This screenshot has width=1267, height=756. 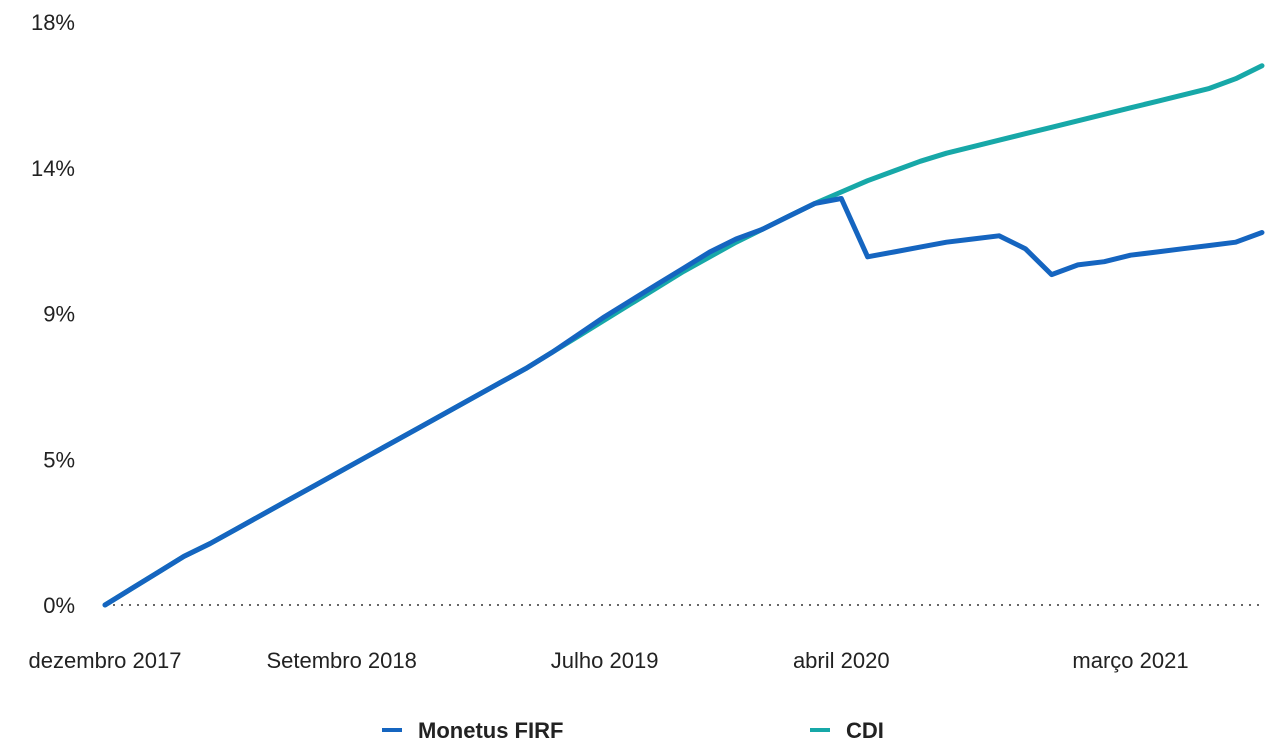 What do you see at coordinates (59, 314) in the screenshot?
I see `y-tick-label: 9%` at bounding box center [59, 314].